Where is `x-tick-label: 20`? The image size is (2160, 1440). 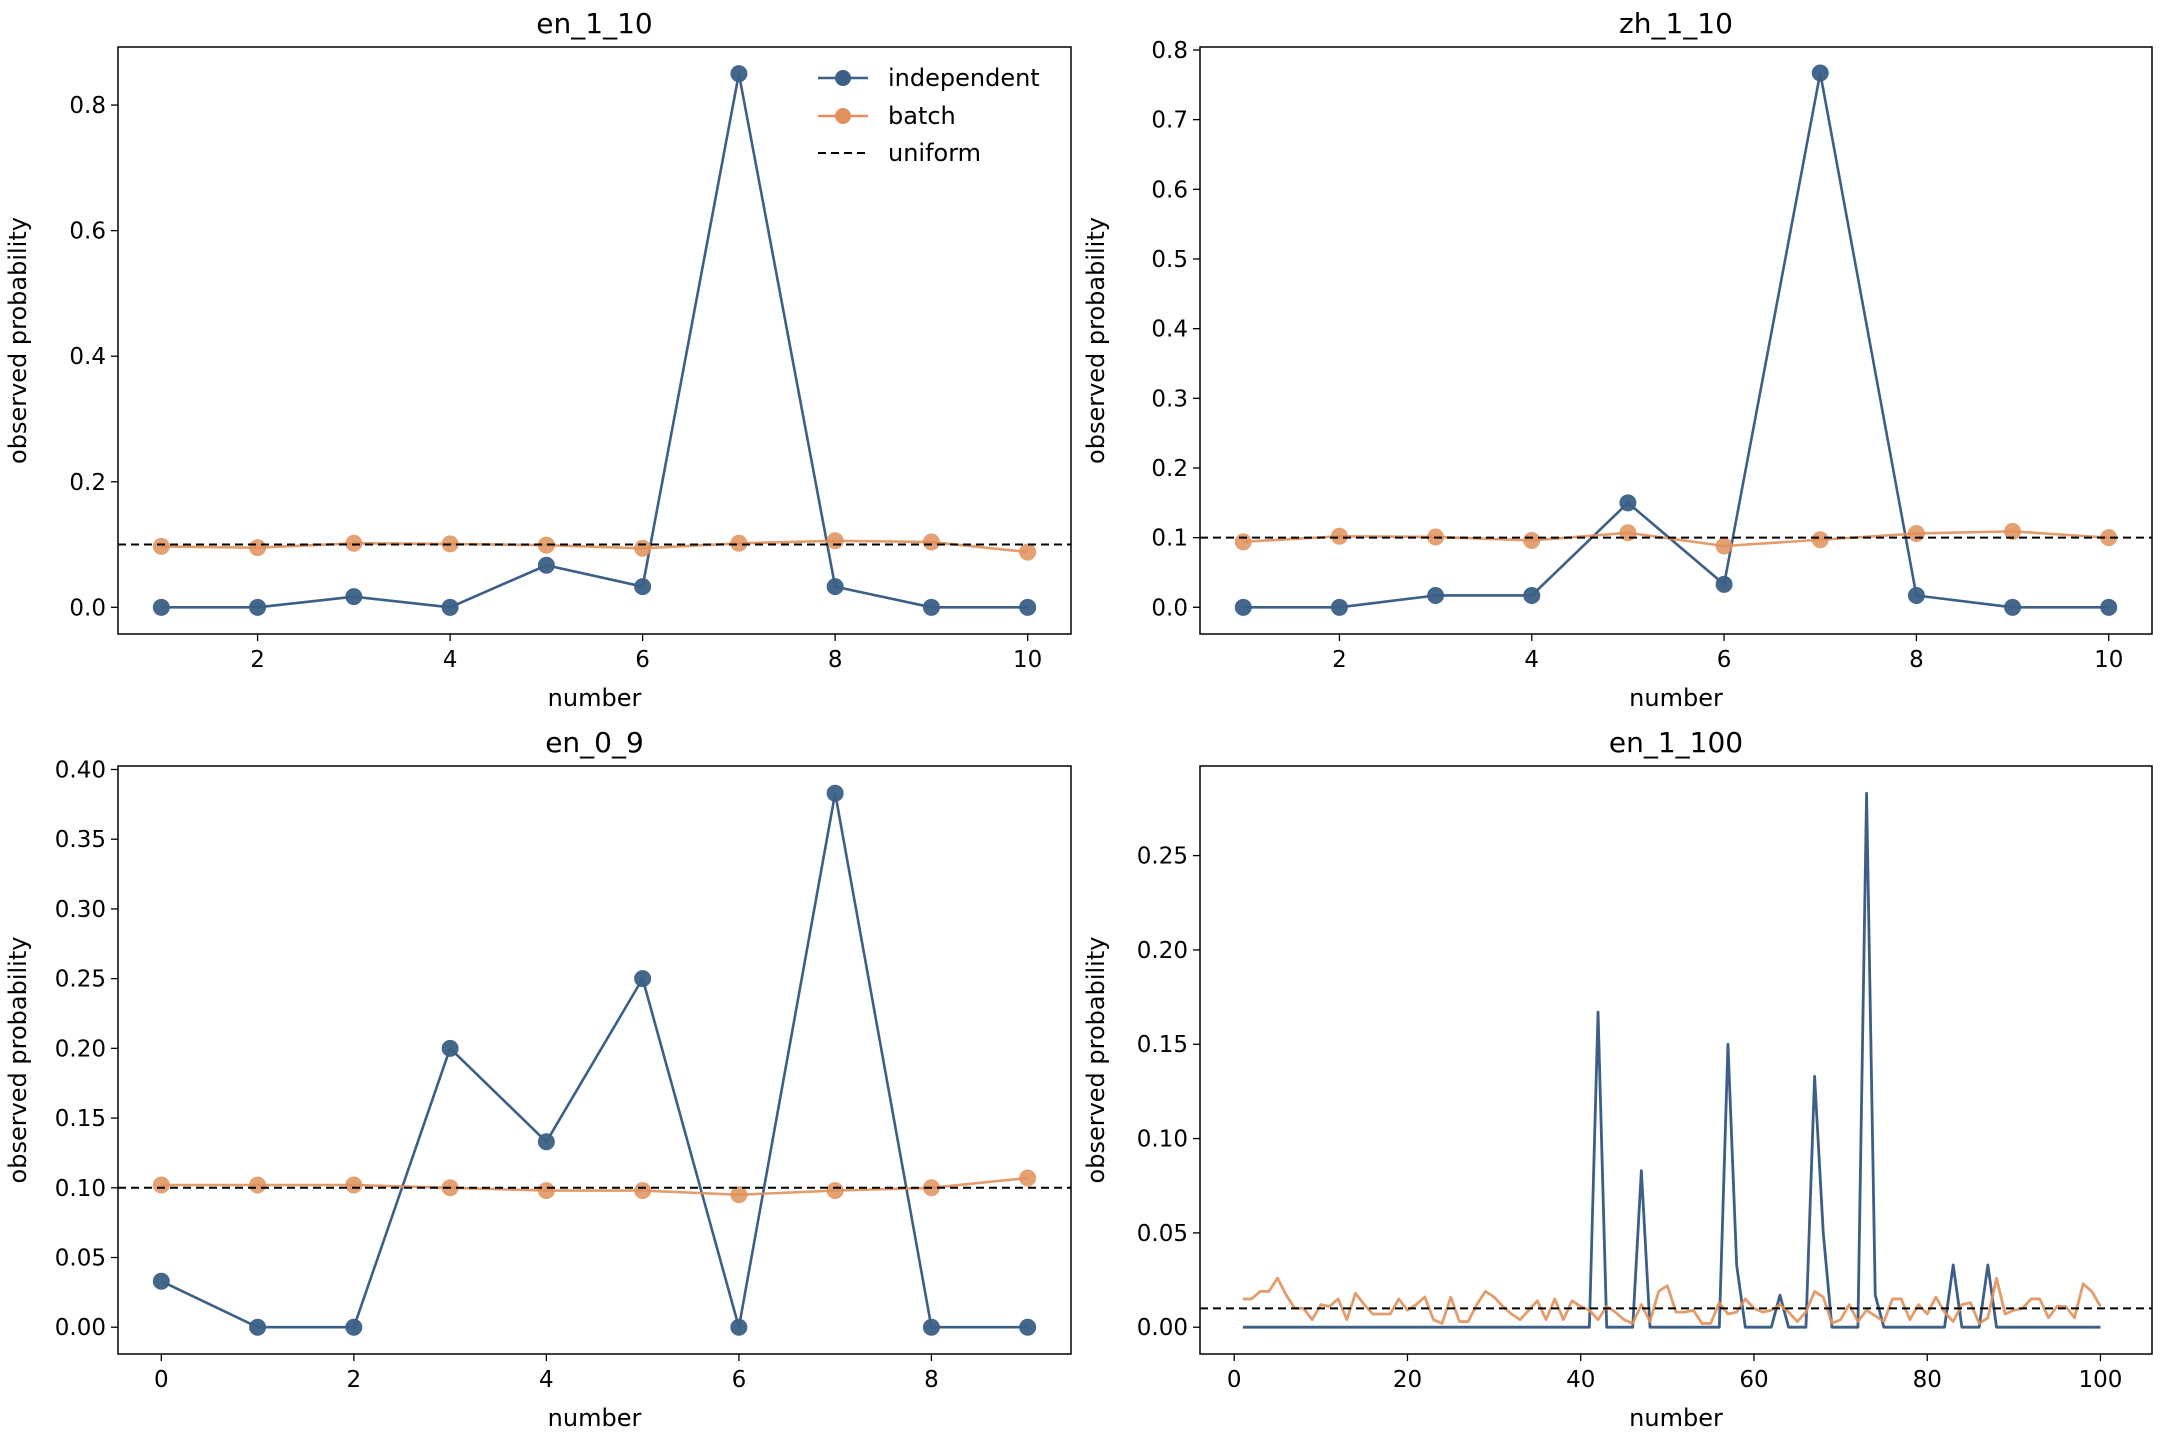
x-tick-label: 20 is located at coordinates (1407, 1380).